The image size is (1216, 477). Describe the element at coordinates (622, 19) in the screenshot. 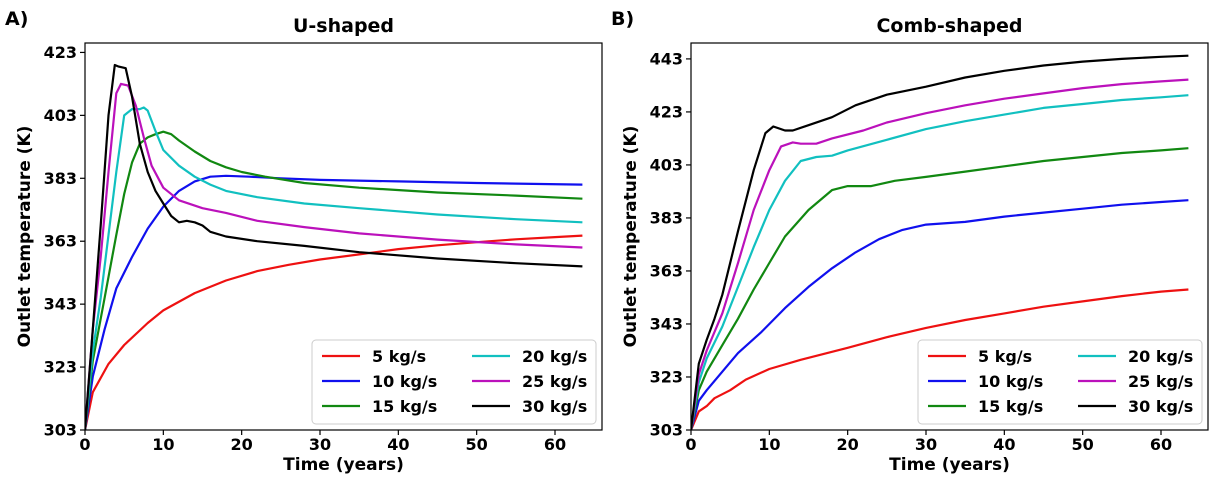

I see `panel-letter: B)` at that location.